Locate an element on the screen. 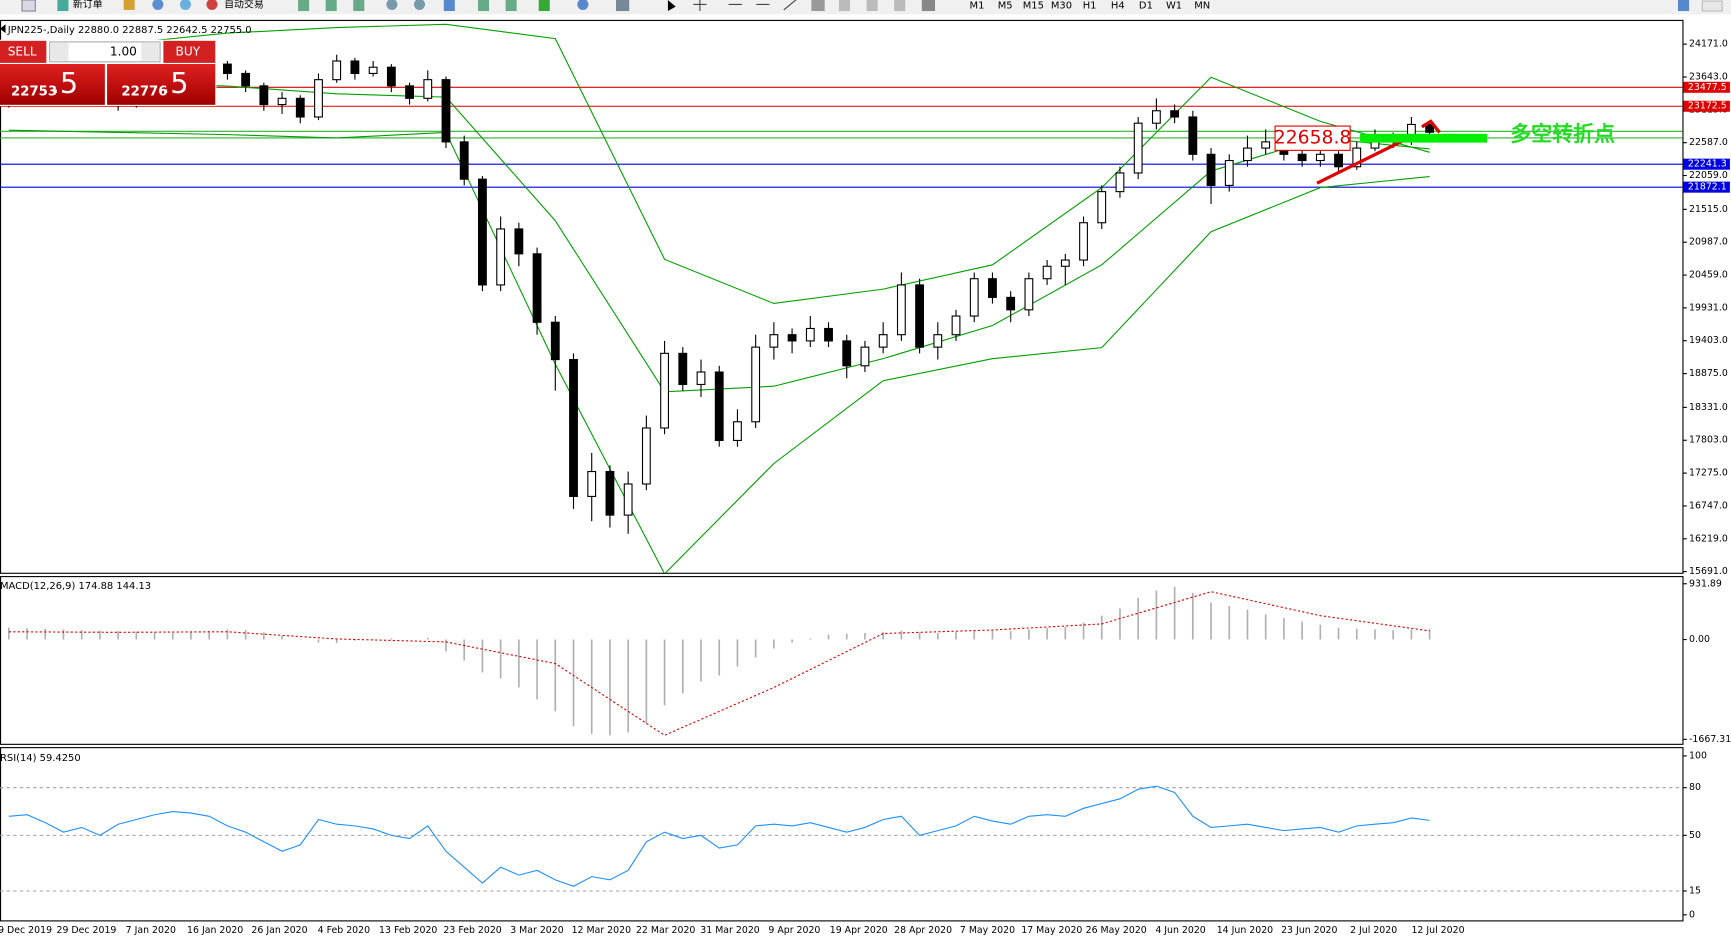  buy-price-box is located at coordinates (161, 84).